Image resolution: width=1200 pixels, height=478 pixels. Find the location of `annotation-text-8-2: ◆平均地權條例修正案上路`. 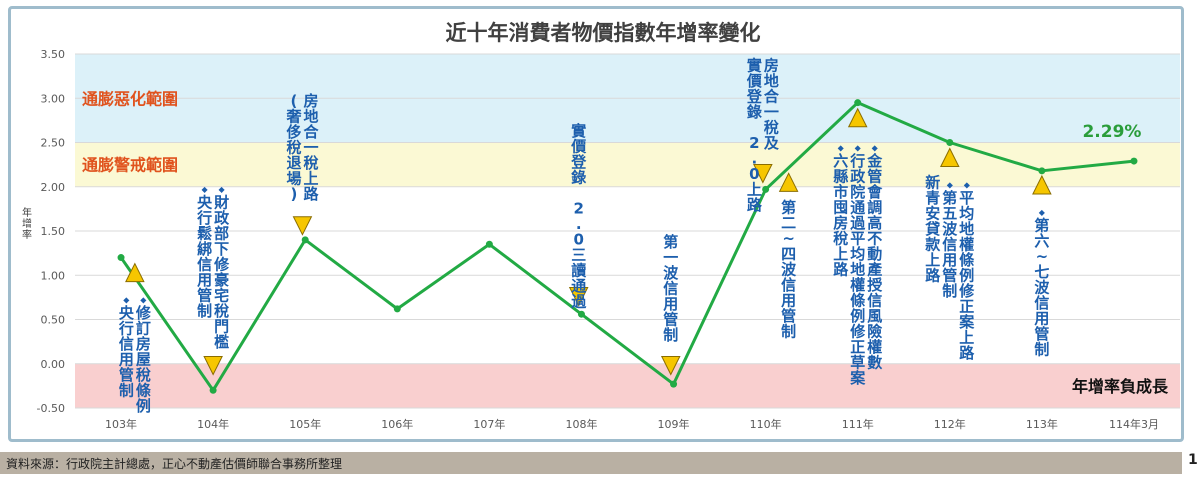

annotation-text-8-2: ◆平均地權條例修正案上路 is located at coordinates (966, 271).